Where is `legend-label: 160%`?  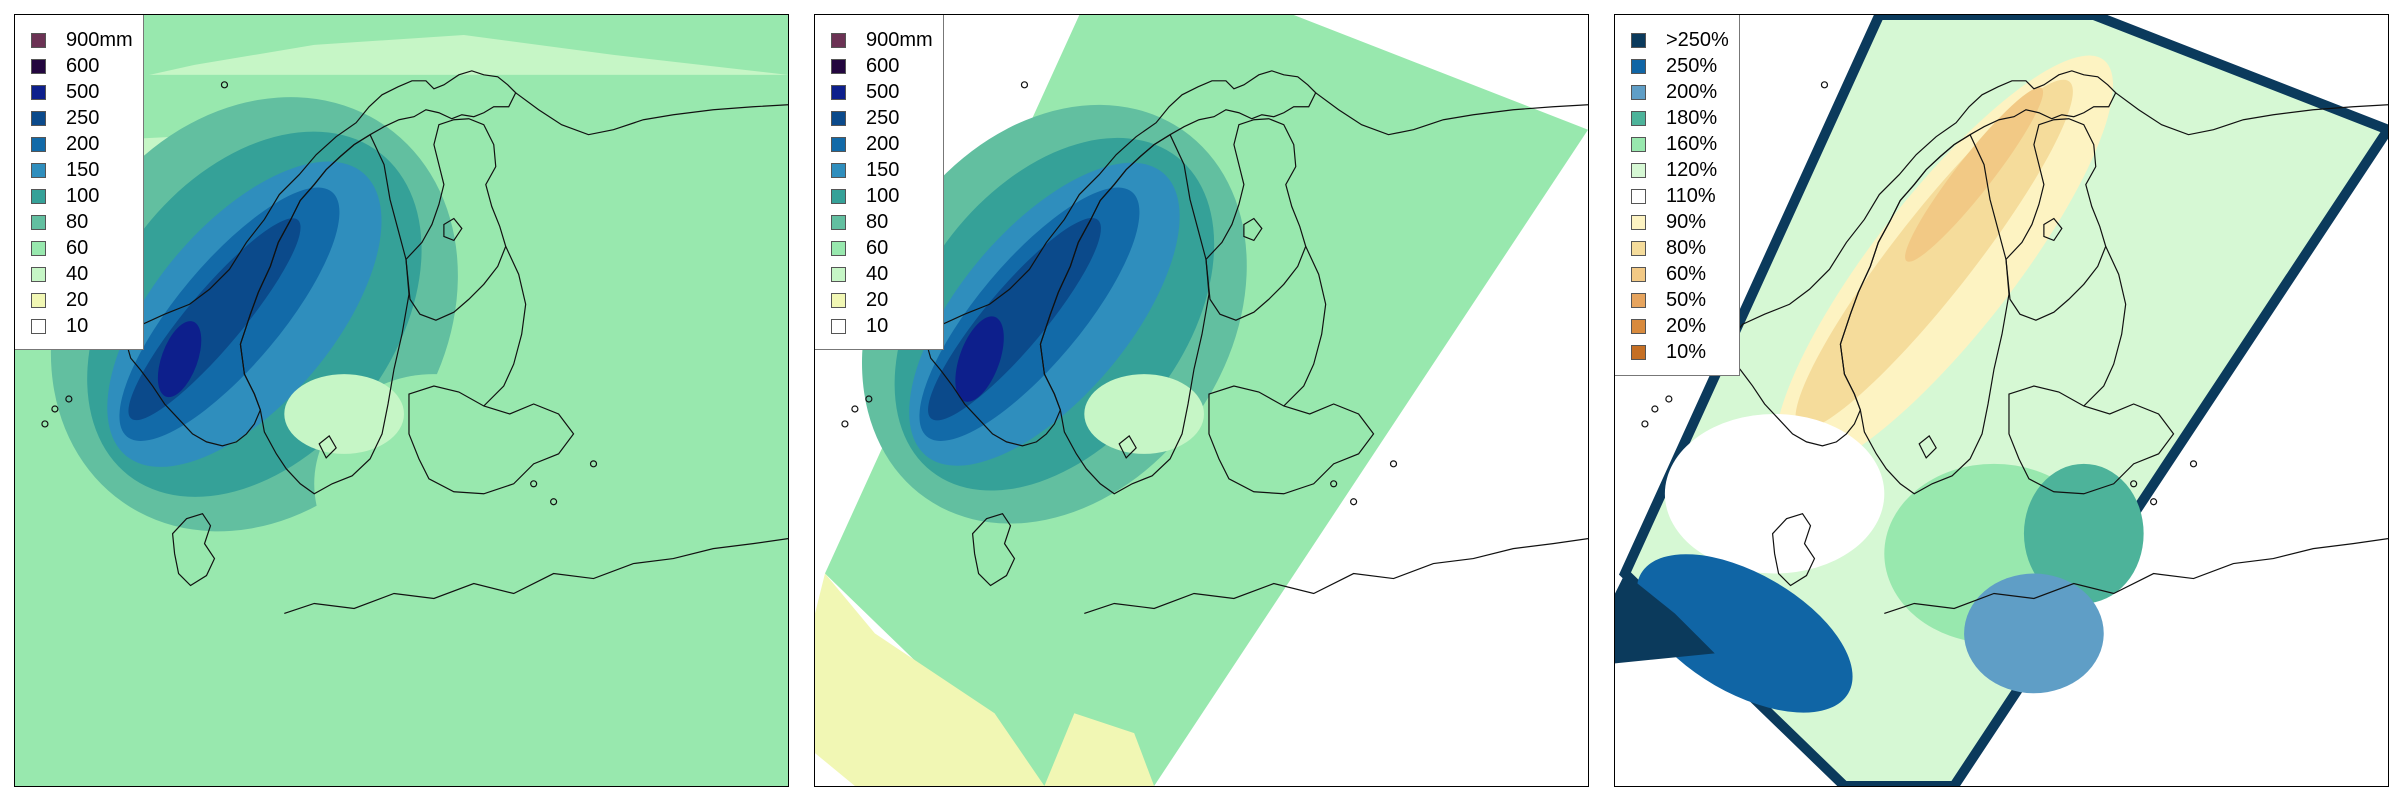 legend-label: 160% is located at coordinates (1692, 143).